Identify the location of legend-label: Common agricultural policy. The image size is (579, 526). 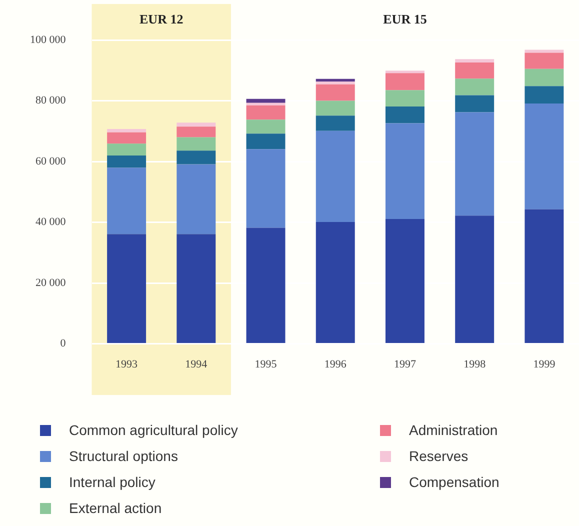
(153, 430).